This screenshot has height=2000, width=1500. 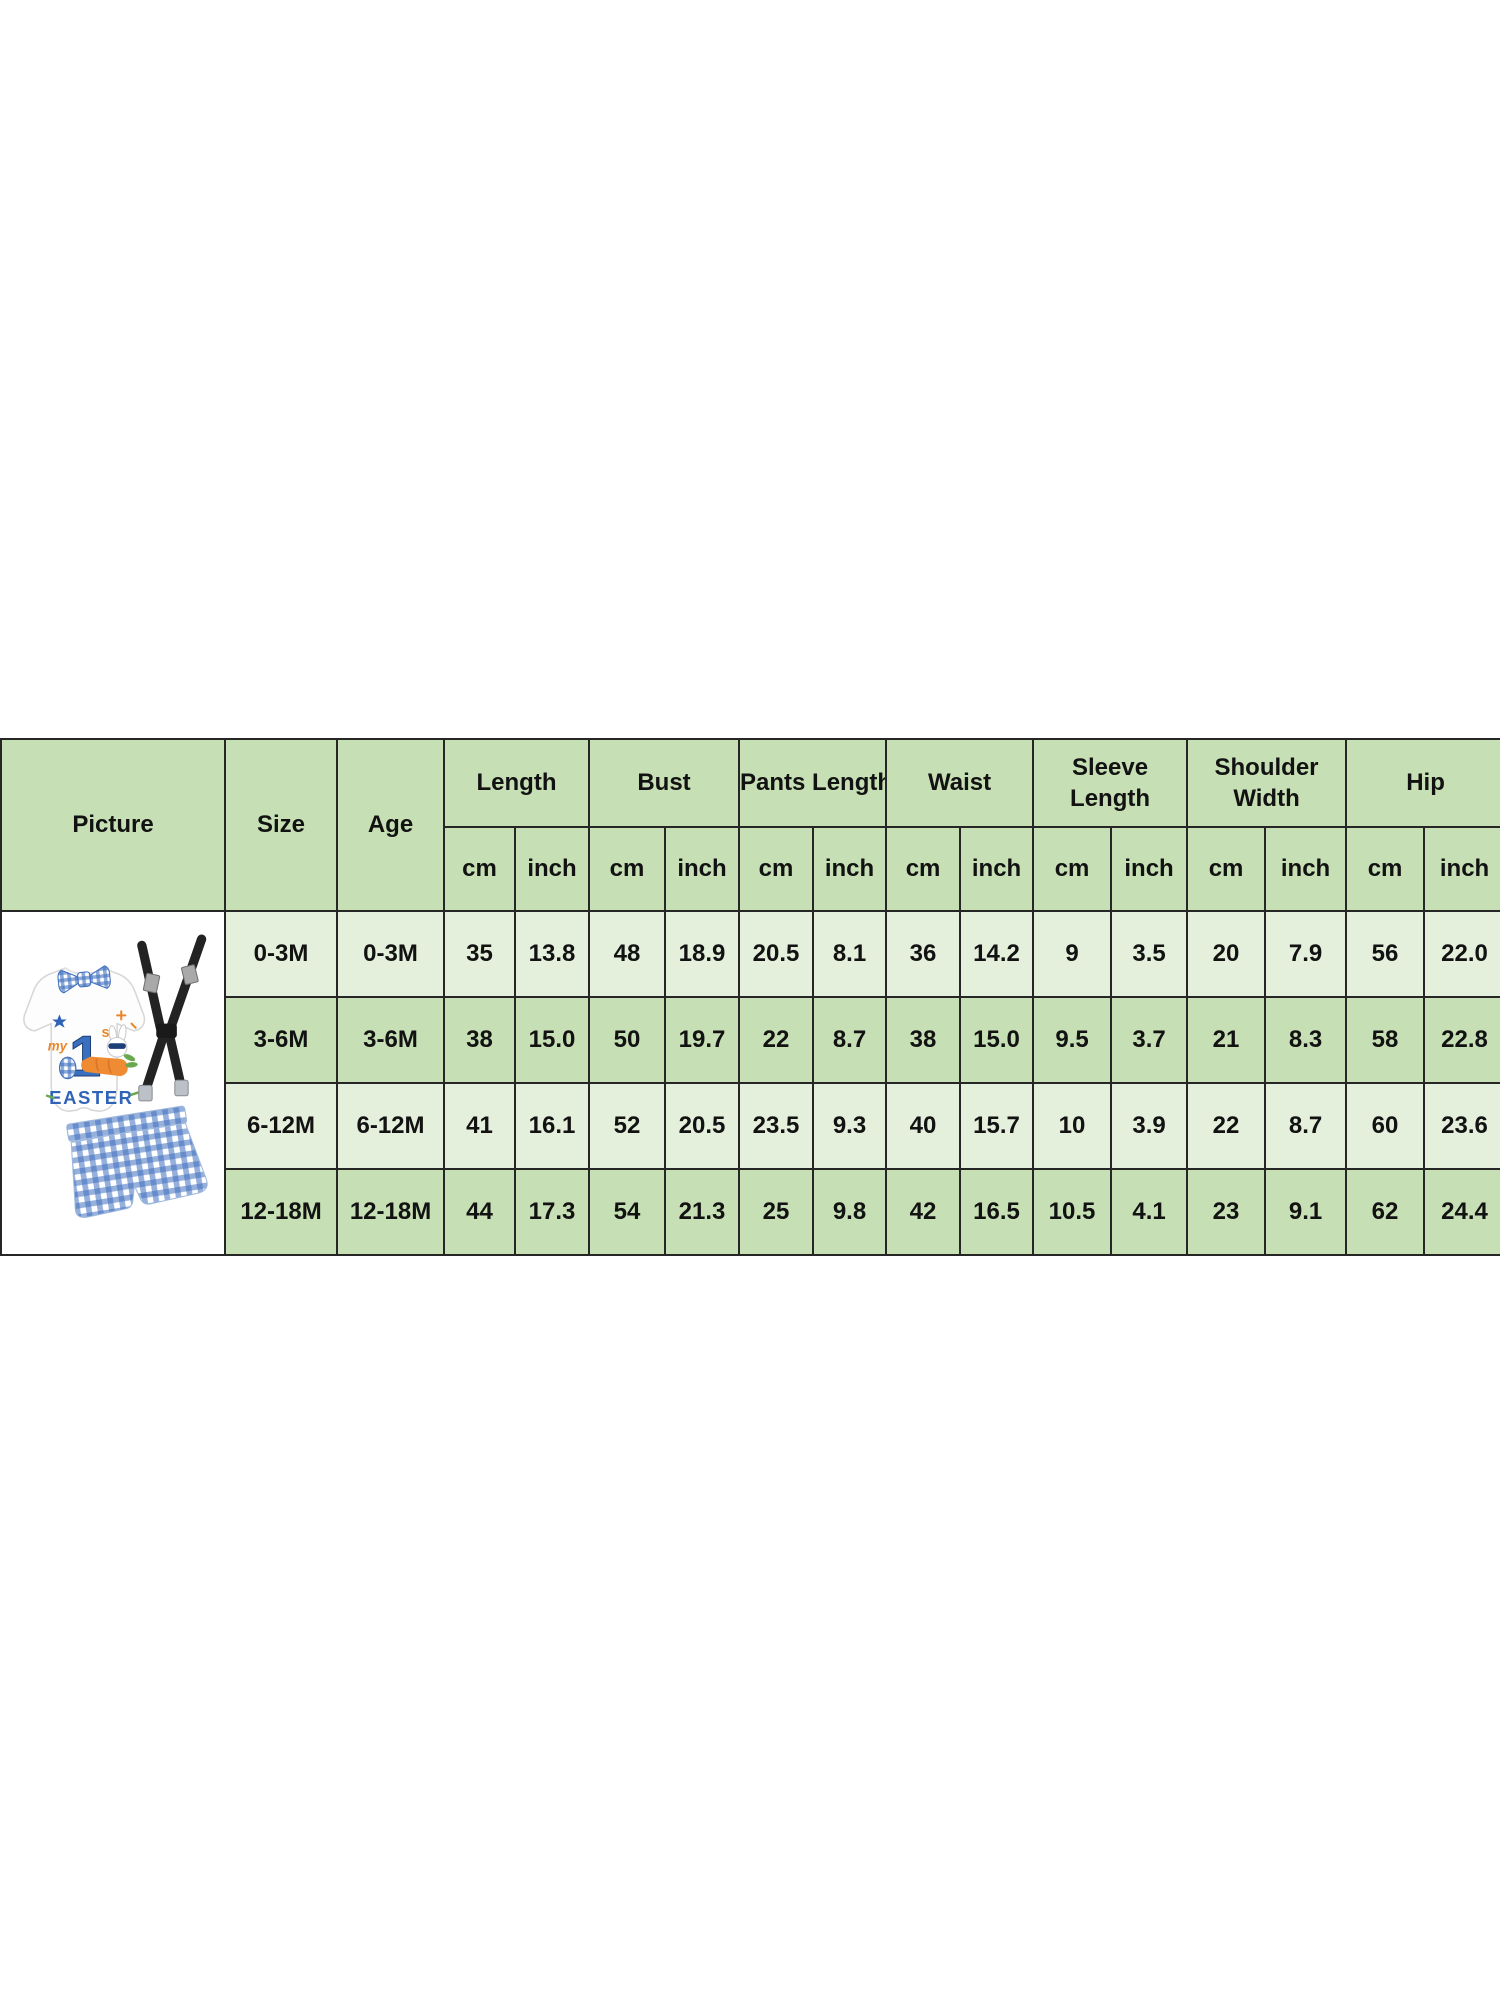 I want to click on value-cell: 14.2, so click(x=997, y=954).